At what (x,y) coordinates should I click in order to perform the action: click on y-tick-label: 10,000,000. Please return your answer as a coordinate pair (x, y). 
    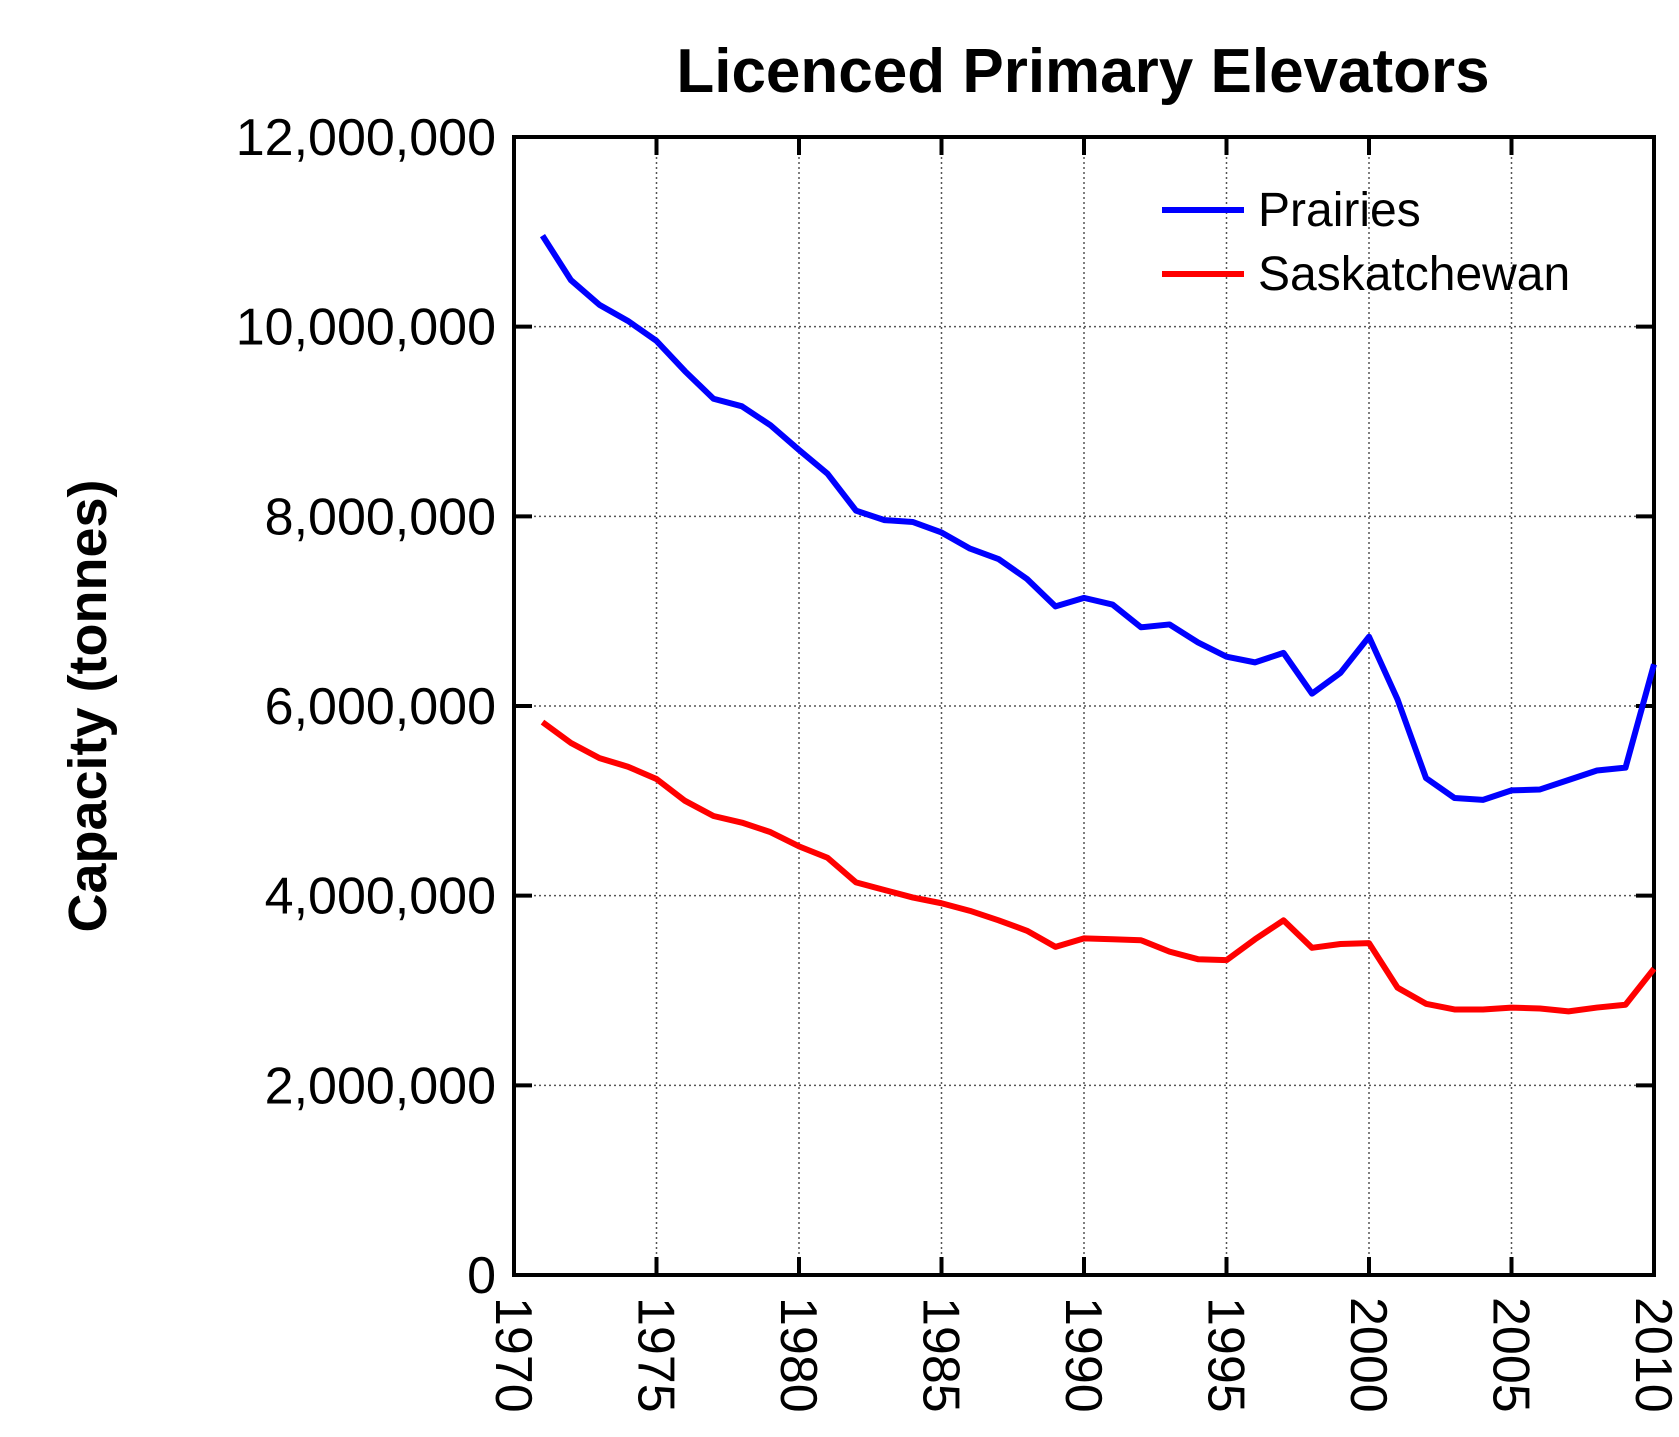
    Looking at the image, I should click on (366, 328).